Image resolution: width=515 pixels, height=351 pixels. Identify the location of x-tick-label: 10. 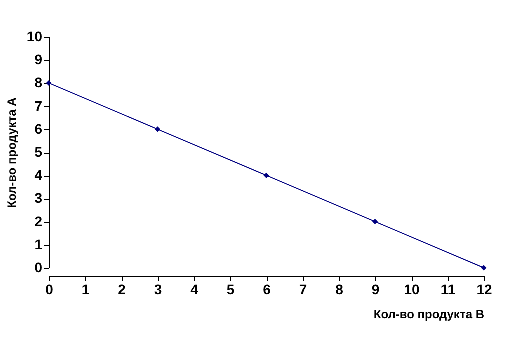
(412, 290).